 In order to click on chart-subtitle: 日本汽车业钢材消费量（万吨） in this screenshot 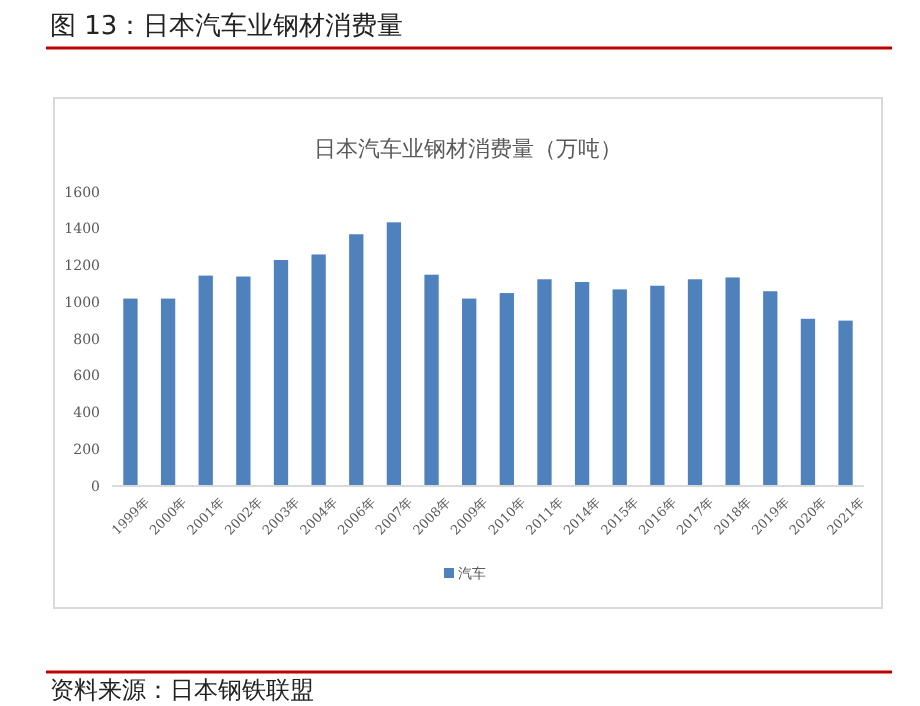, I will do `click(468, 149)`.